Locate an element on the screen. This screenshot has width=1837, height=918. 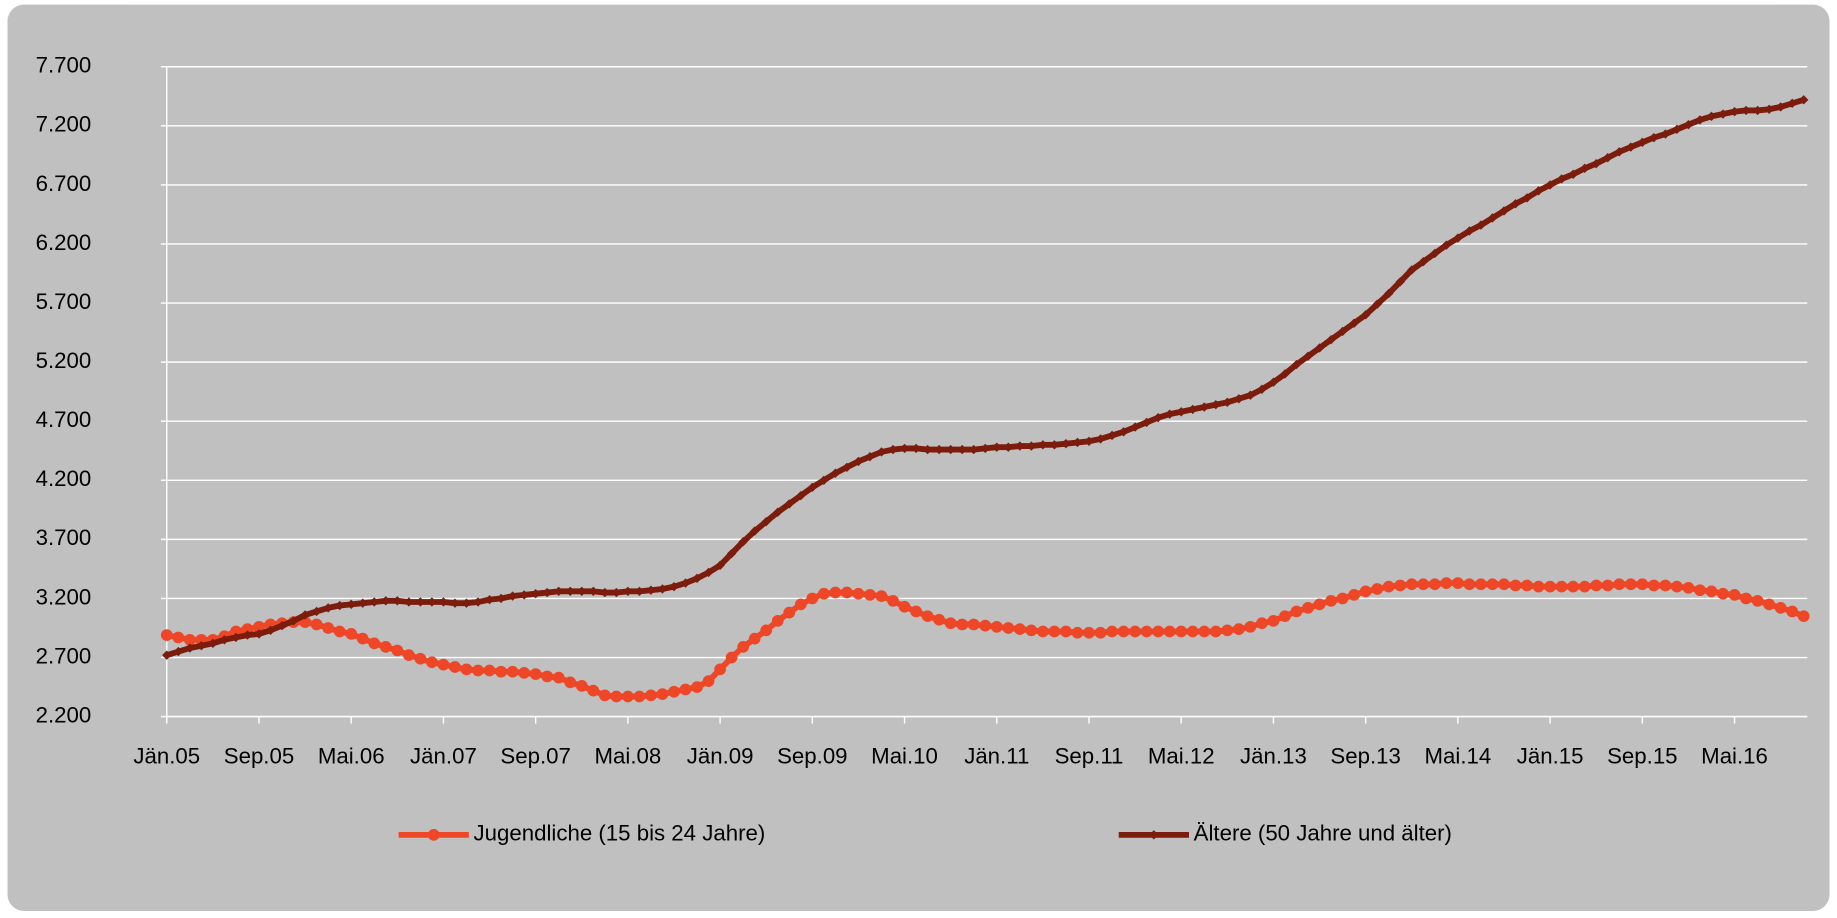
y-tick-label: 4.700 is located at coordinates (64, 419).